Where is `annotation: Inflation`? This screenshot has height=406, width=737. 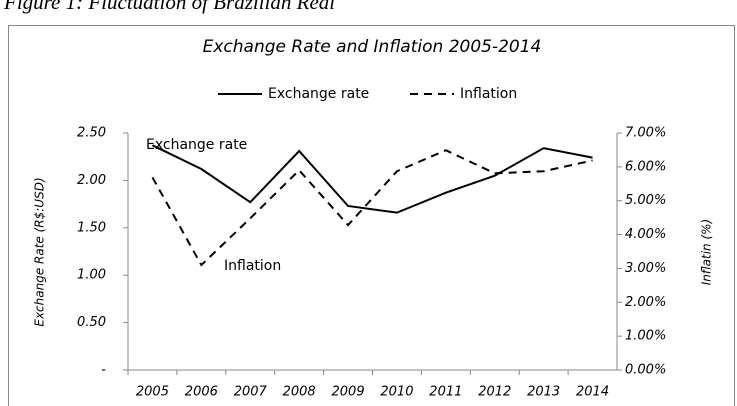
annotation: Inflation is located at coordinates (252, 266).